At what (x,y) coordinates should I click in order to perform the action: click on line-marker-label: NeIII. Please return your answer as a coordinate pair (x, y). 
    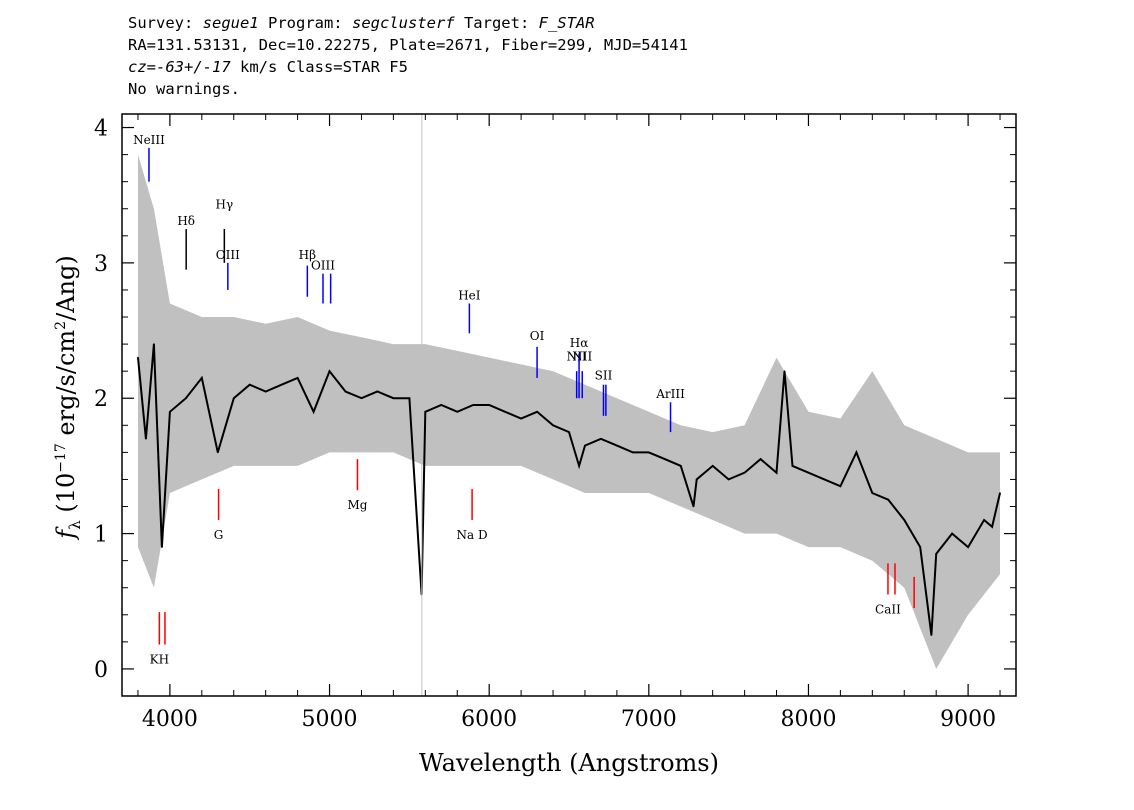
    Looking at the image, I should click on (149, 140).